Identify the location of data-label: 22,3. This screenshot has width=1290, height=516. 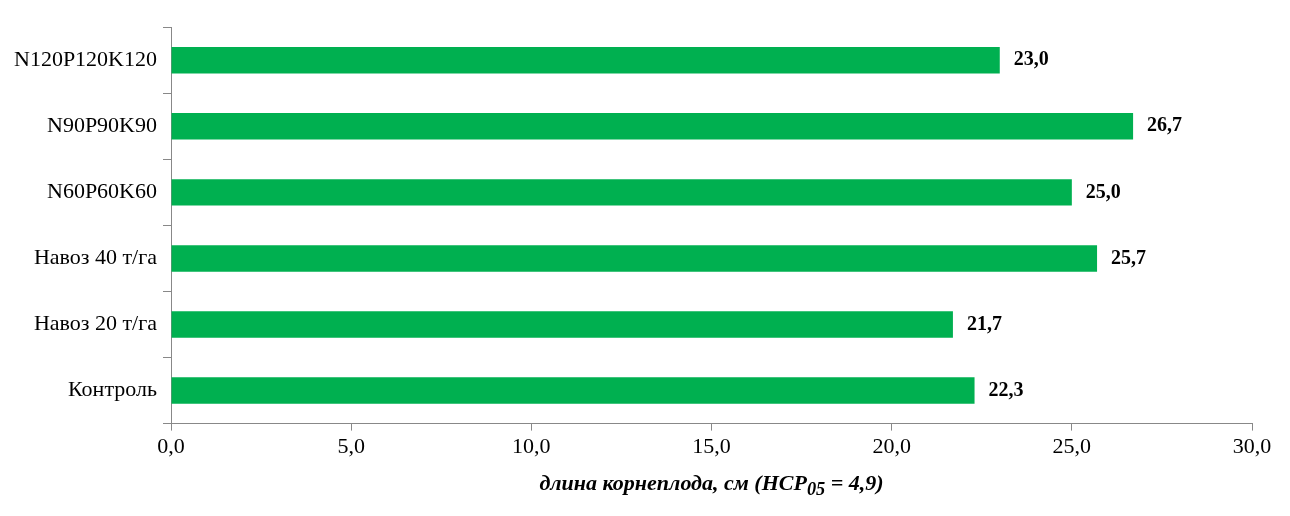
(1006, 388).